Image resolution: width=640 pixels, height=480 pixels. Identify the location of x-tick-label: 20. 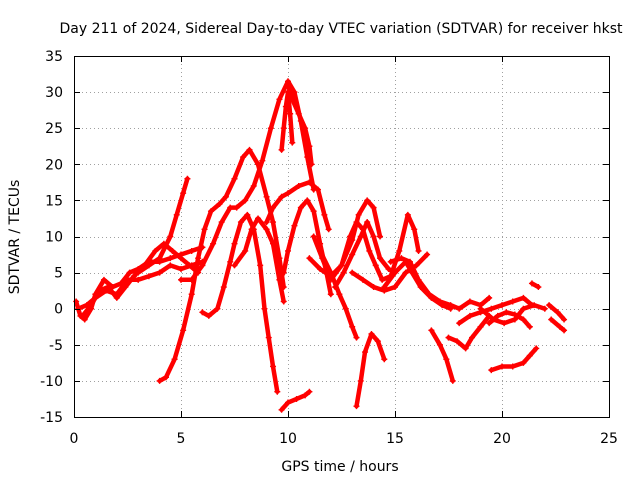
(502, 439).